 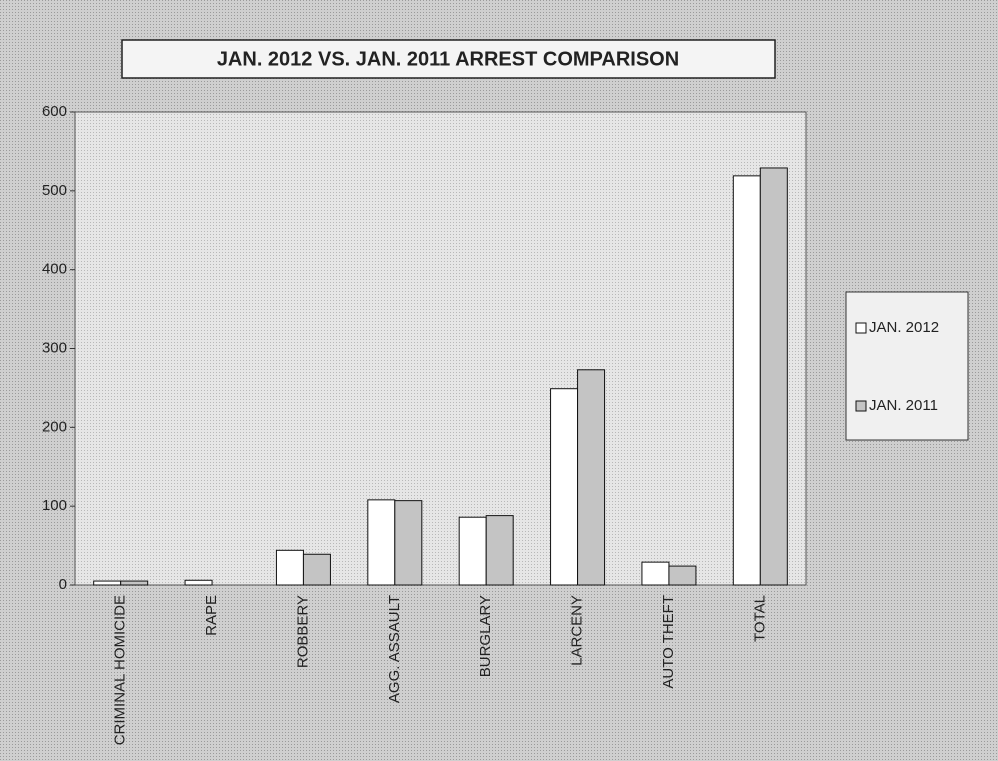 I want to click on legend-label: JAN. 2012, so click(x=904, y=327).